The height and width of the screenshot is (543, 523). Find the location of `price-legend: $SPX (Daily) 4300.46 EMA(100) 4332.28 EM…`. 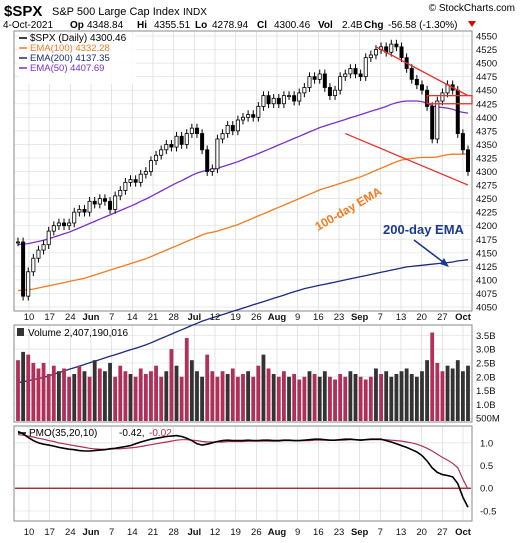

price-legend: $SPX (Daily) 4300.46 EMA(100) 4332.28 EM… is located at coordinates (77, 58).